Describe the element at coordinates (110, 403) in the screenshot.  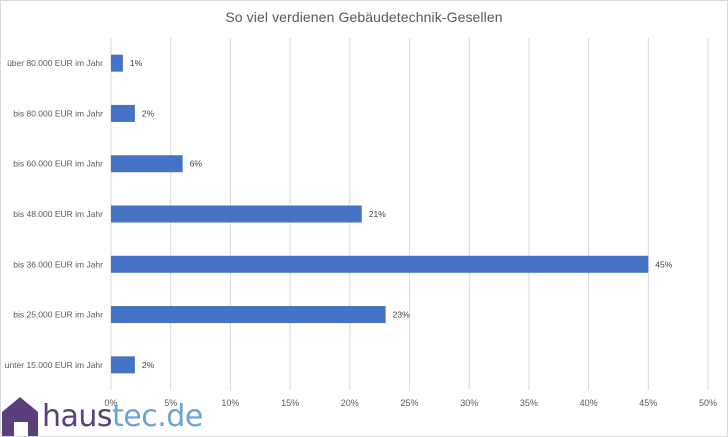
I see `x-tick-label: 0%` at that location.